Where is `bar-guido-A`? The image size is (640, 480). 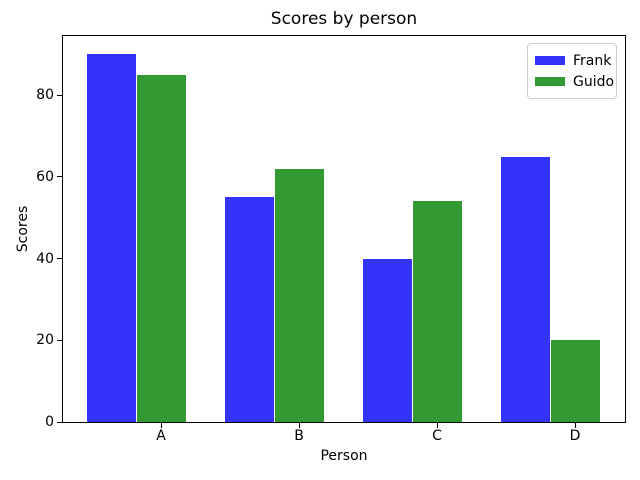 bar-guido-A is located at coordinates (161, 248).